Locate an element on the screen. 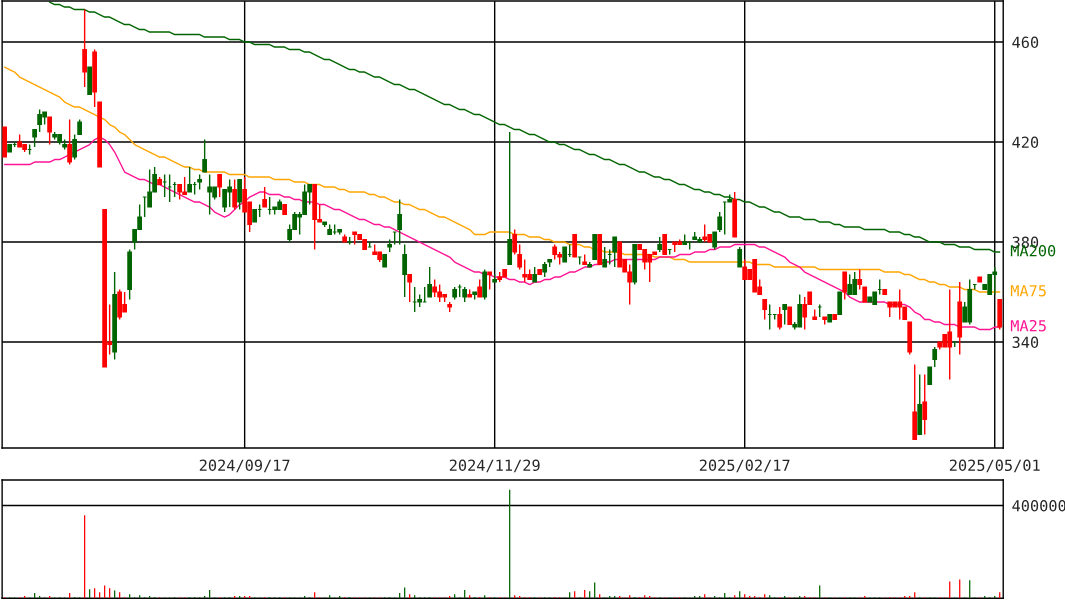 The image size is (1065, 600). x-tick-label: 2024/11/29 is located at coordinates (494, 466).